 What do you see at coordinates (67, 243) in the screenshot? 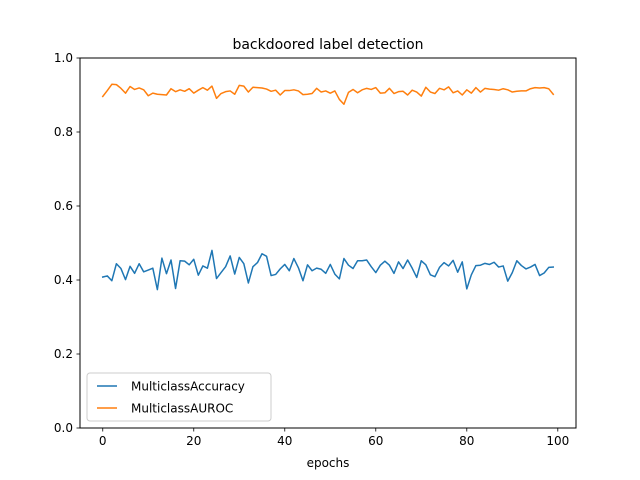
I see `y-ticks: 0.0 0.2 0.4 0.6 0.8 1.0` at bounding box center [67, 243].